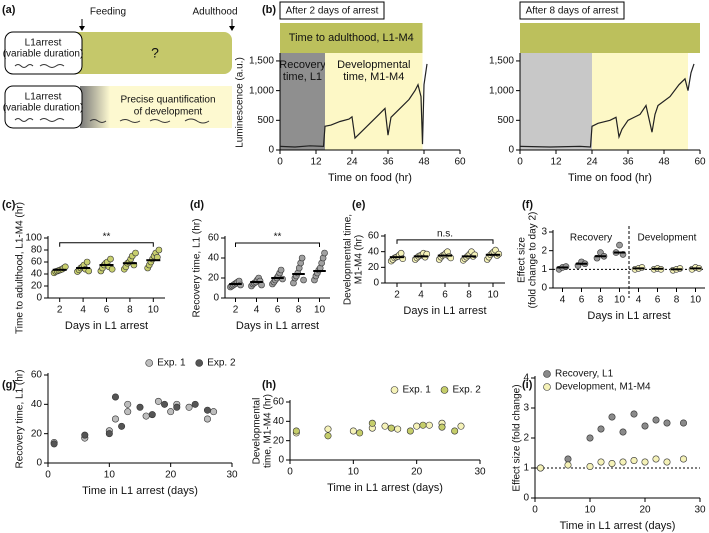 This screenshot has height=533, width=709. I want to click on sig-label: n.s., so click(445, 234).